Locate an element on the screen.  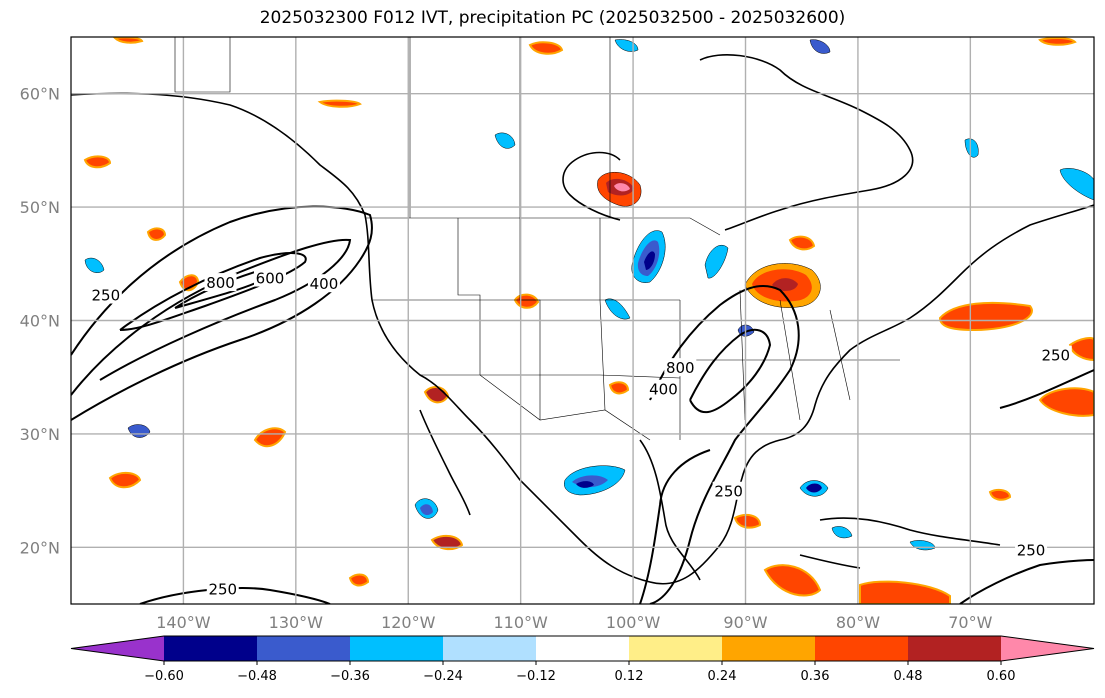
colorbar-label: 0.36 is located at coordinates (815, 676).